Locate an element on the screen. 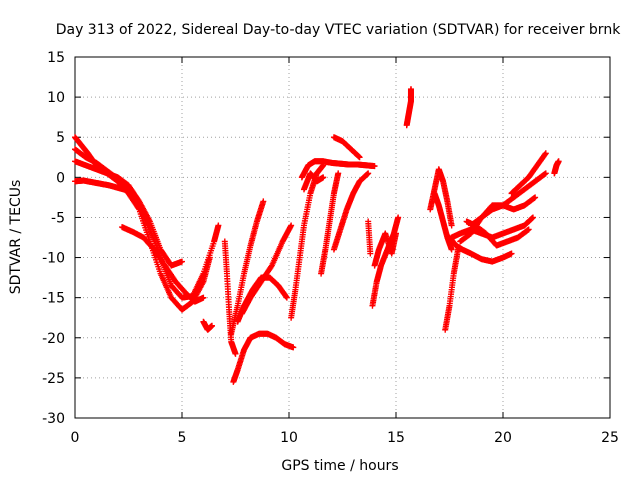 This screenshot has height=480, width=640. y-tick-label: -30 is located at coordinates (53, 419).